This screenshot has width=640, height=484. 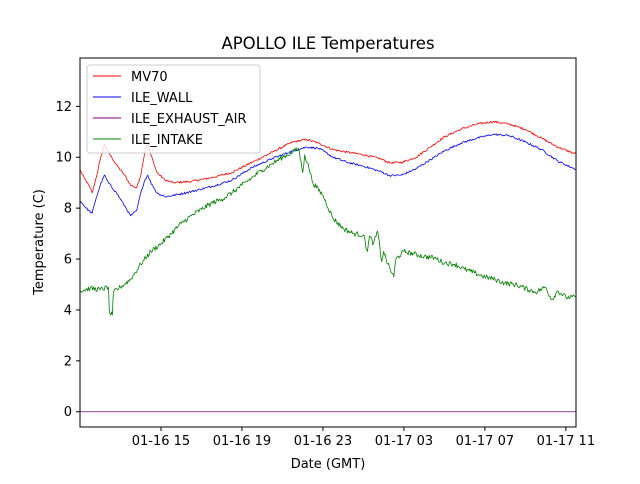 I want to click on y-axis: 0 2 4 6 8 10 12, so click(x=67, y=260).